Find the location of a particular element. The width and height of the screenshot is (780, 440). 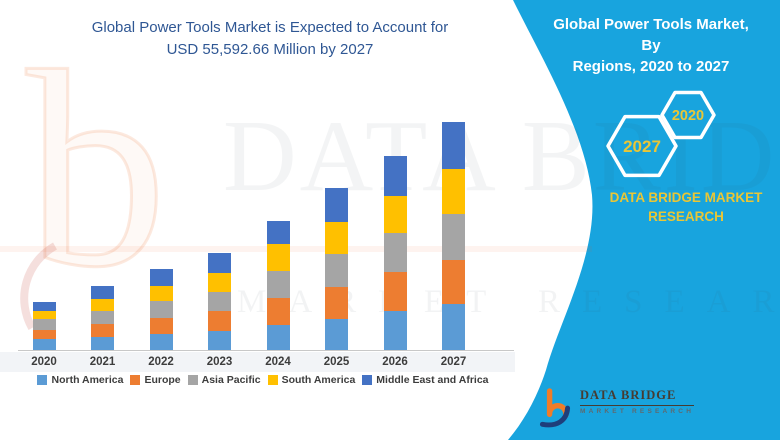

bar-segment-2027-south-america is located at coordinates (453, 191).